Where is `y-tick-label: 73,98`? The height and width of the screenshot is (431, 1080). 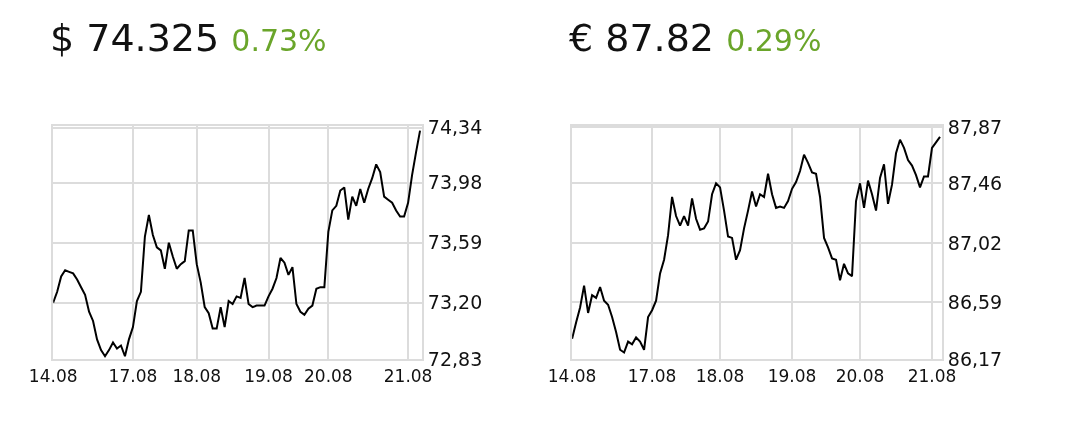 y-tick-label: 73,98 is located at coordinates (455, 182).